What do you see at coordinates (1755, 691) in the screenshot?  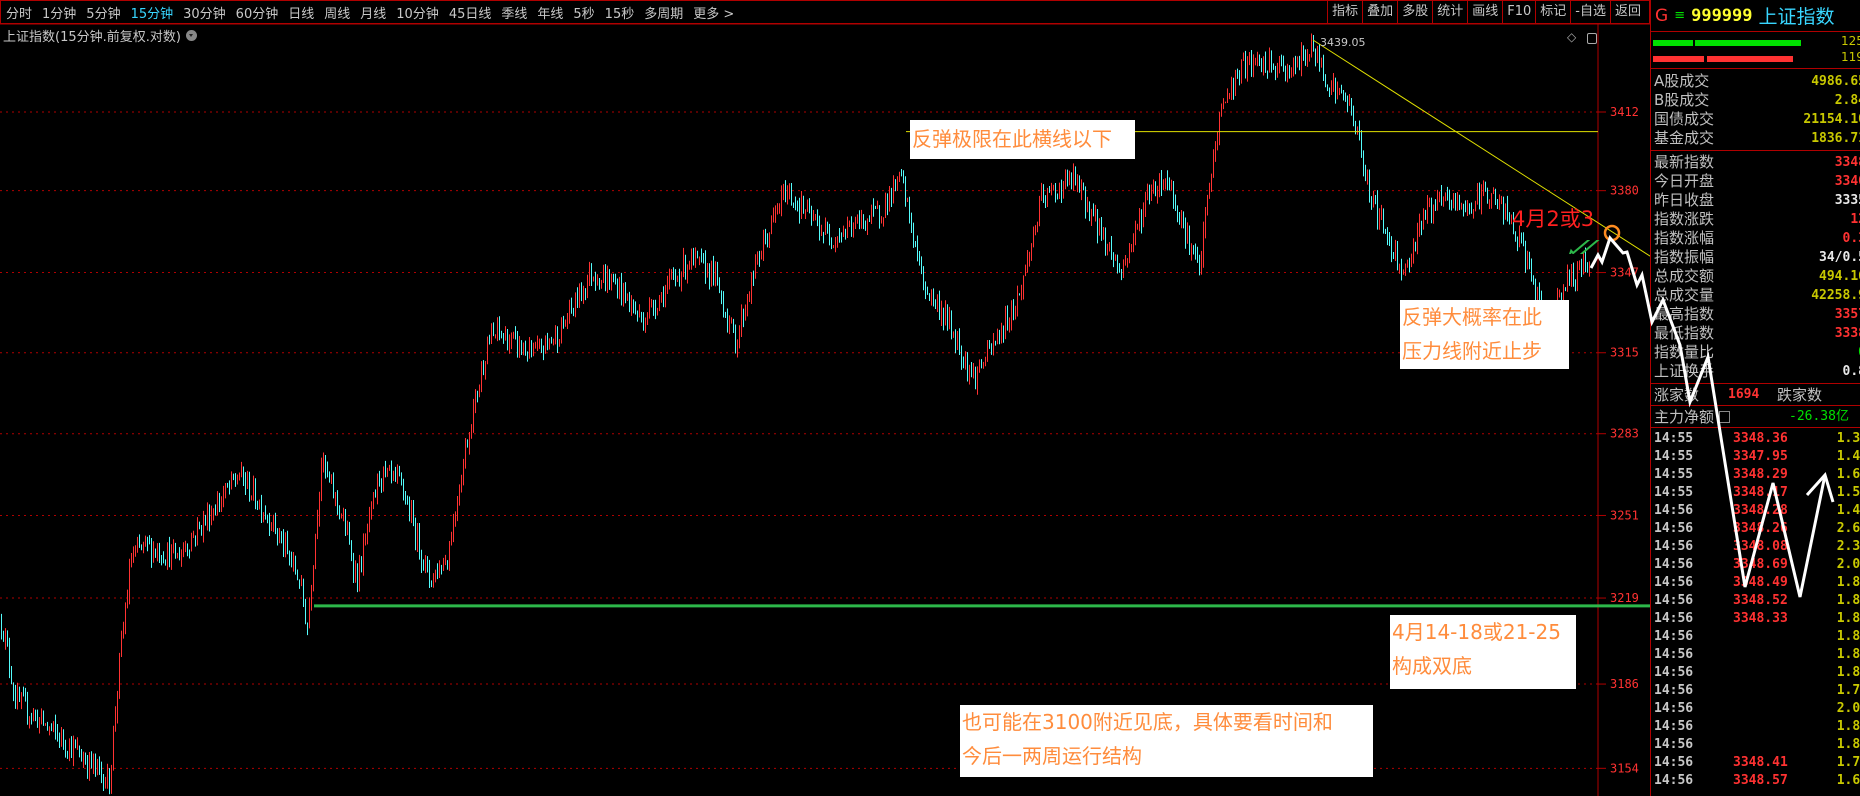 I see `tick-row: 14:56 1.79` at bounding box center [1755, 691].